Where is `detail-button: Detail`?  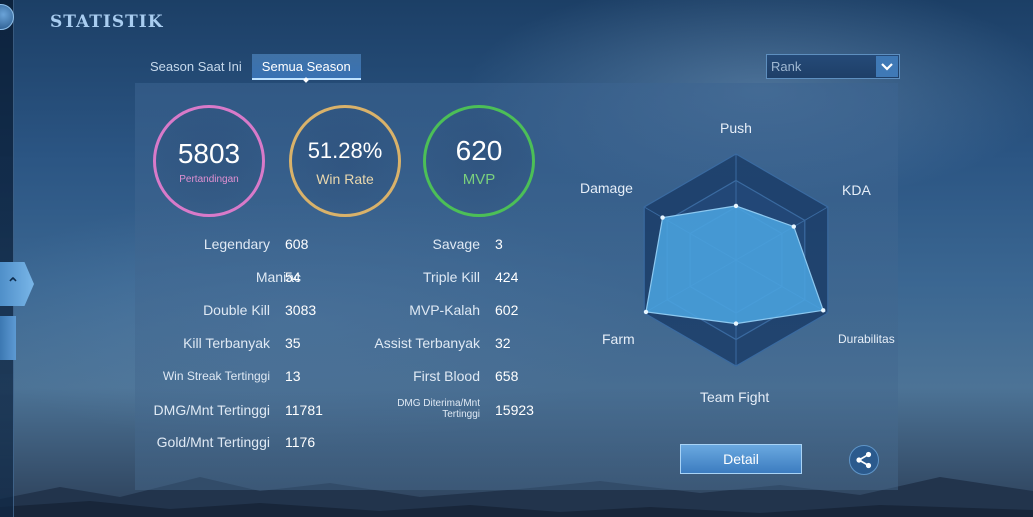 detail-button: Detail is located at coordinates (741, 459).